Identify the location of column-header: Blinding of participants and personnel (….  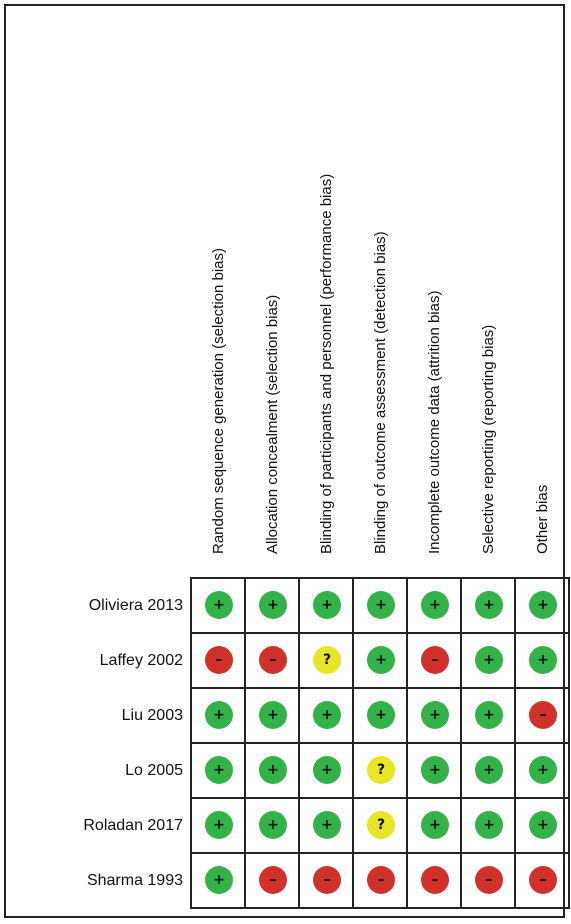
(327, 292).